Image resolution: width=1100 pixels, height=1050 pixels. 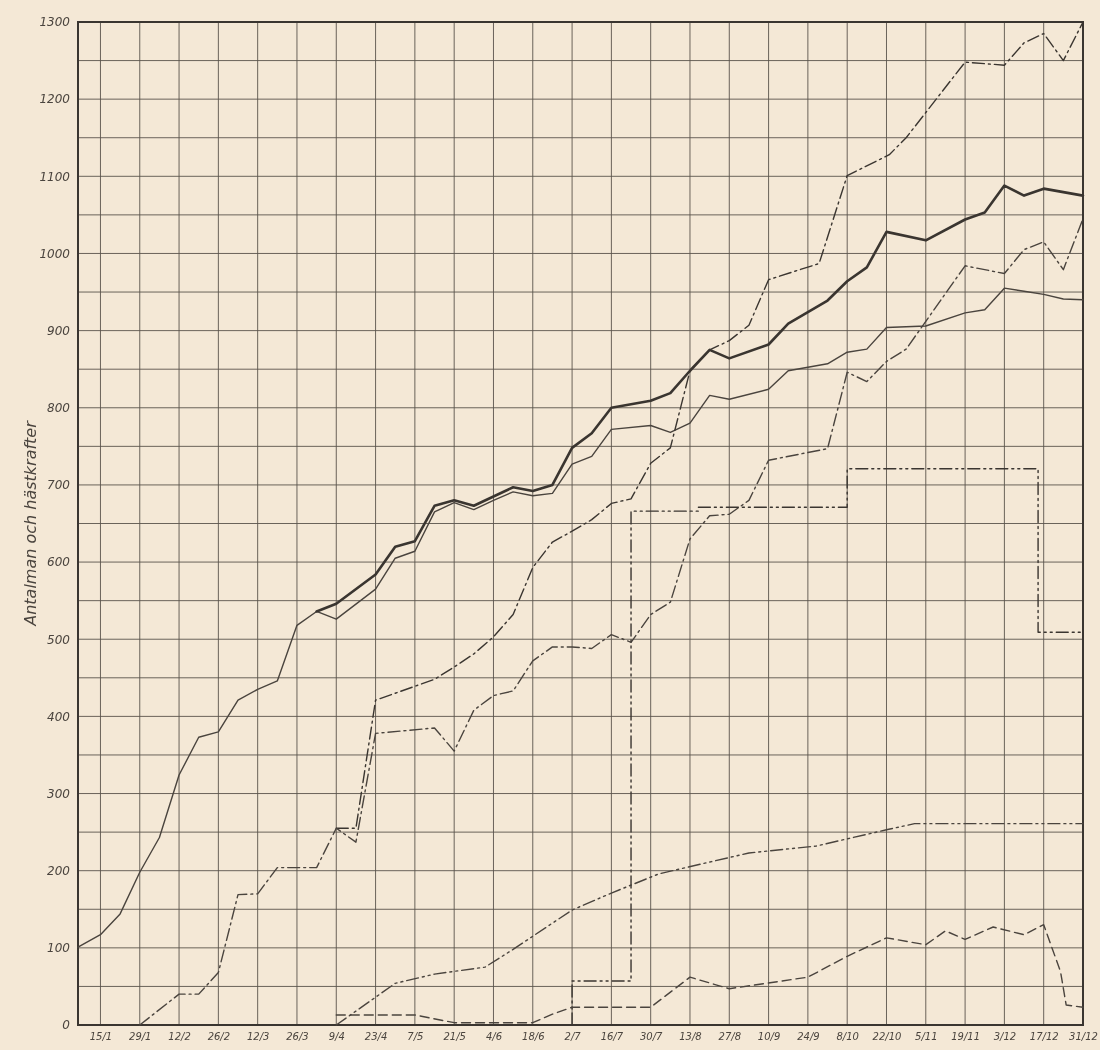 I want to click on y-tick-label: 100, so click(x=59, y=948).